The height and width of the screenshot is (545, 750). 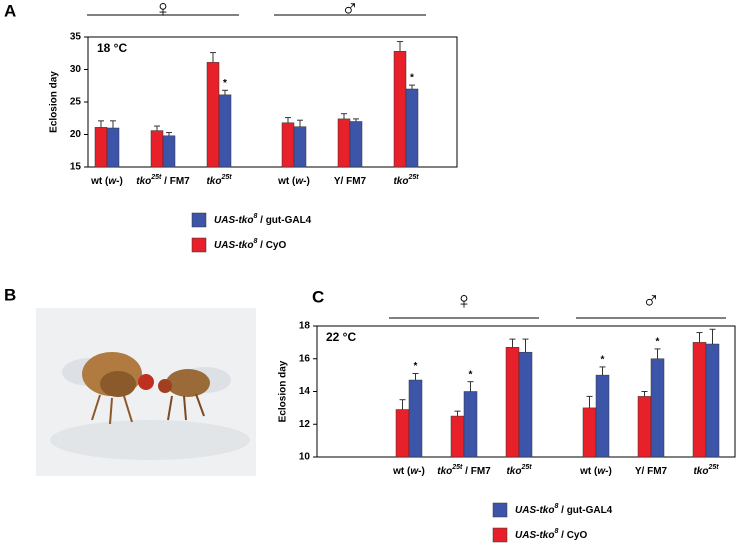 What do you see at coordinates (305, 358) in the screenshot?
I see `y-tick-label: 16` at bounding box center [305, 358].